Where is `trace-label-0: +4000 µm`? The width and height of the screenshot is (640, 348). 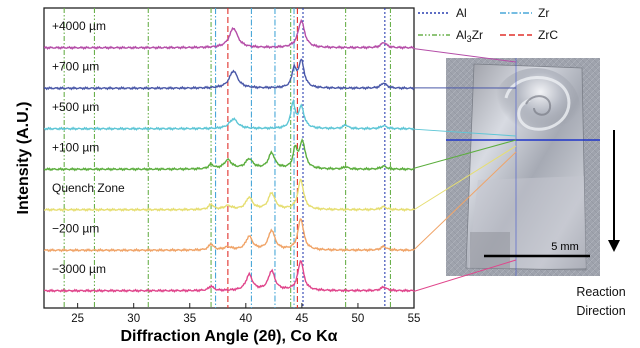 trace-label-0: +4000 µm is located at coordinates (79, 26).